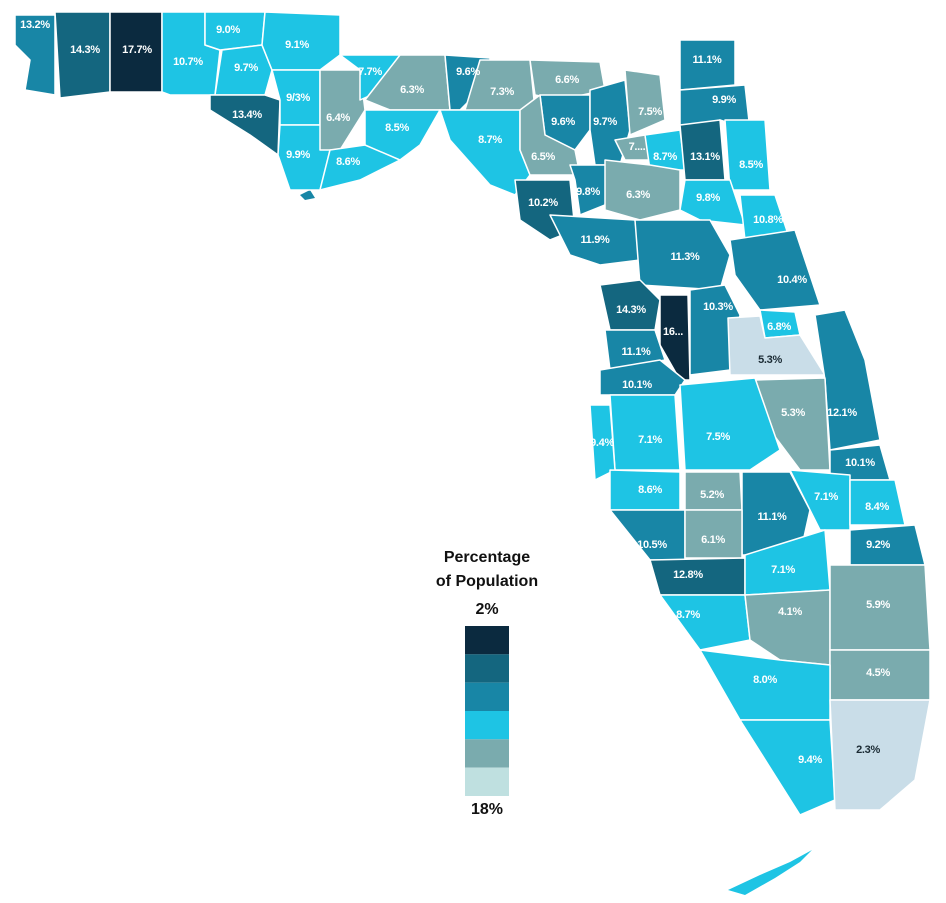 This screenshot has width=946, height=903. What do you see at coordinates (652, 545) in the screenshot?
I see `county-label: 10.5%` at bounding box center [652, 545].